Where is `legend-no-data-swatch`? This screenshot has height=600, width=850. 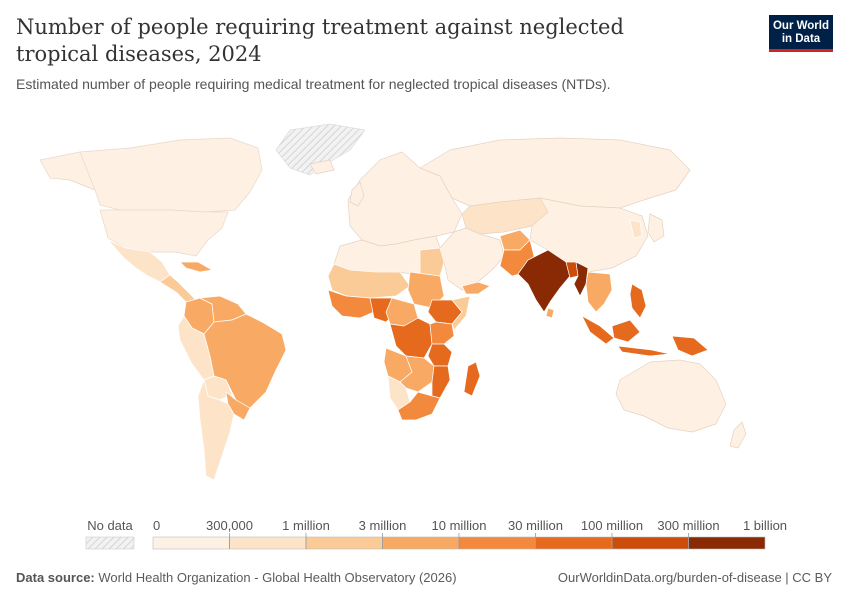
legend-no-data-swatch is located at coordinates (110, 543).